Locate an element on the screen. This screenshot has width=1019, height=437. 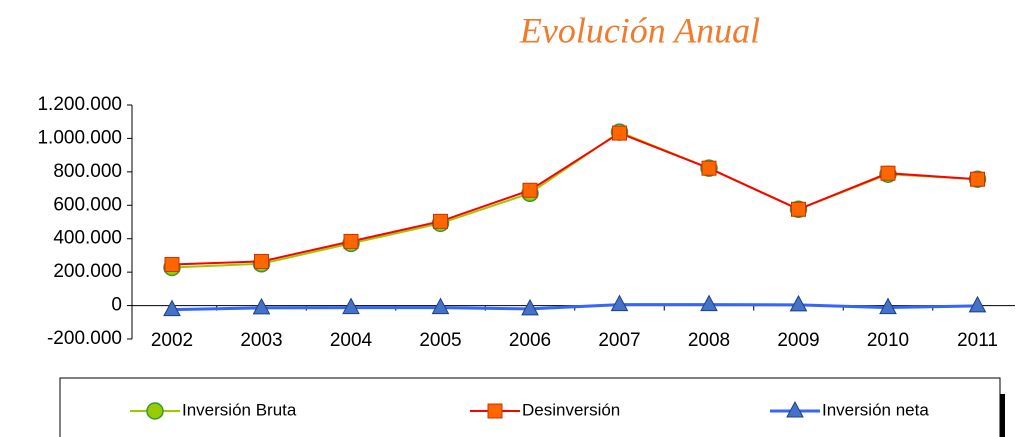
edge-bar is located at coordinates (1002, 415).